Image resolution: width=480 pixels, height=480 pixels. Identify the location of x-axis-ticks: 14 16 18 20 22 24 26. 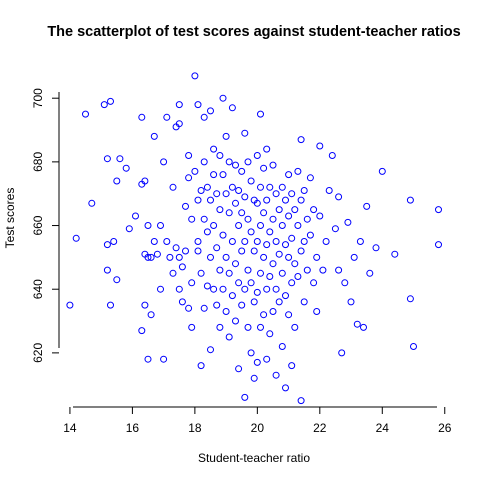
(257, 421).